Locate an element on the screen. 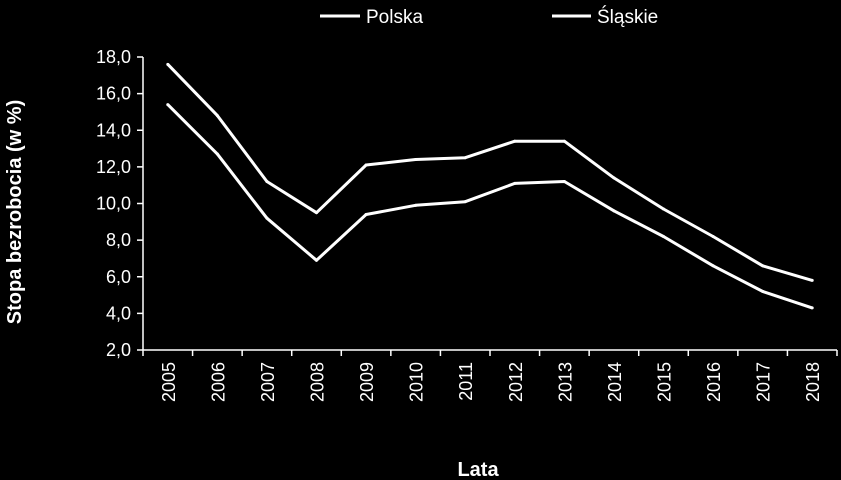 This screenshot has height=480, width=841. x-tick-label: 2007 is located at coordinates (268, 382).